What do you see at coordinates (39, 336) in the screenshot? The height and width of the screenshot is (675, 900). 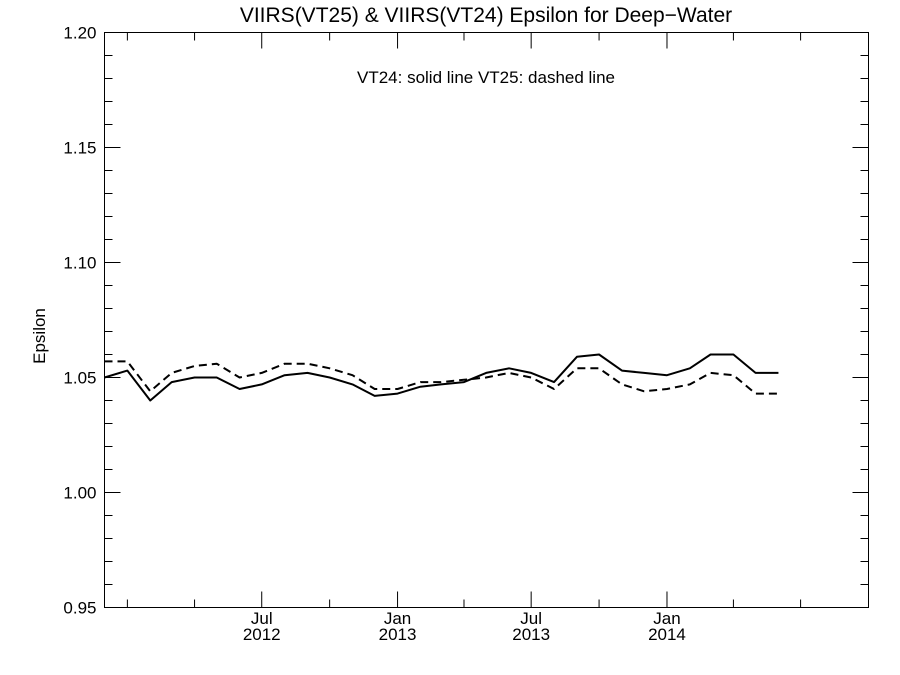 I see `y-axis-label: Epsilon` at bounding box center [39, 336].